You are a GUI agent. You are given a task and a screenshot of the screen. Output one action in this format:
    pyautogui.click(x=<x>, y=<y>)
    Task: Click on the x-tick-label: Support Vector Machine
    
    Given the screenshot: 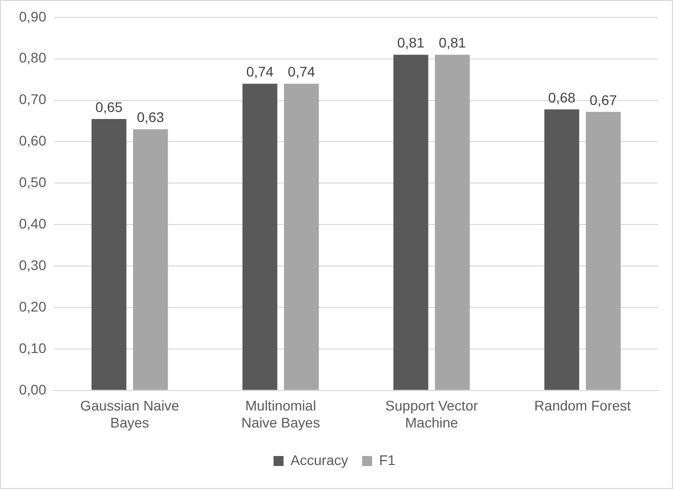 What is the action you would take?
    pyautogui.click(x=431, y=414)
    